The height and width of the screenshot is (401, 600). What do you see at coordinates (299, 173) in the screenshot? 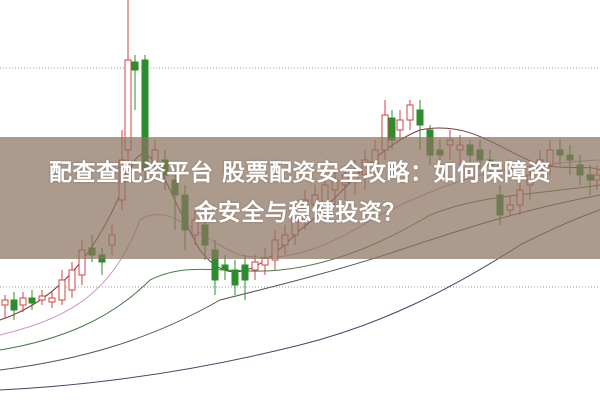
I see `headline-line-1: 配查查配资平台 股票配资安全攻略：如何保障资` at bounding box center [299, 173].